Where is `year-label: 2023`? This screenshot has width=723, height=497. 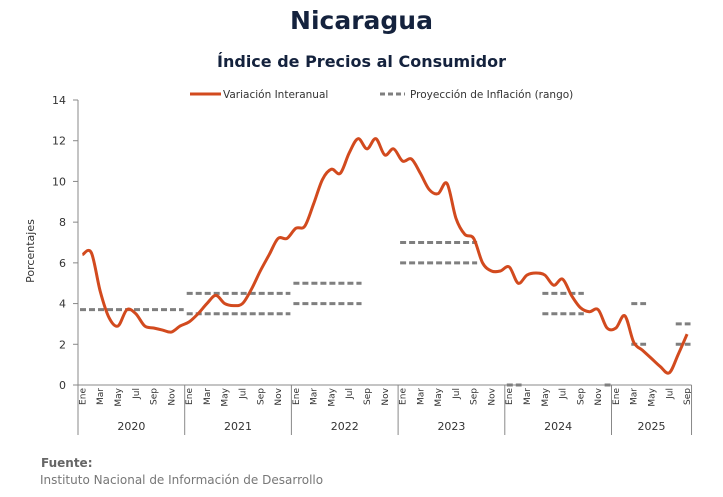 year-label: 2023 is located at coordinates (451, 426).